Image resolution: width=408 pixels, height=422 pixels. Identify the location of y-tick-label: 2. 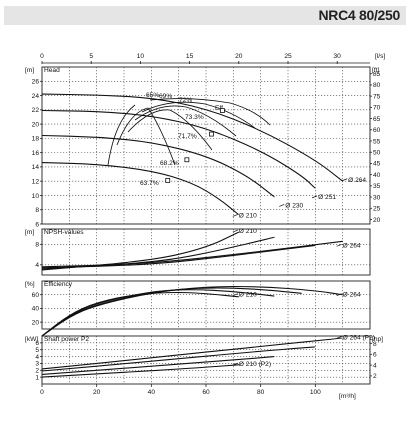
(37, 371).